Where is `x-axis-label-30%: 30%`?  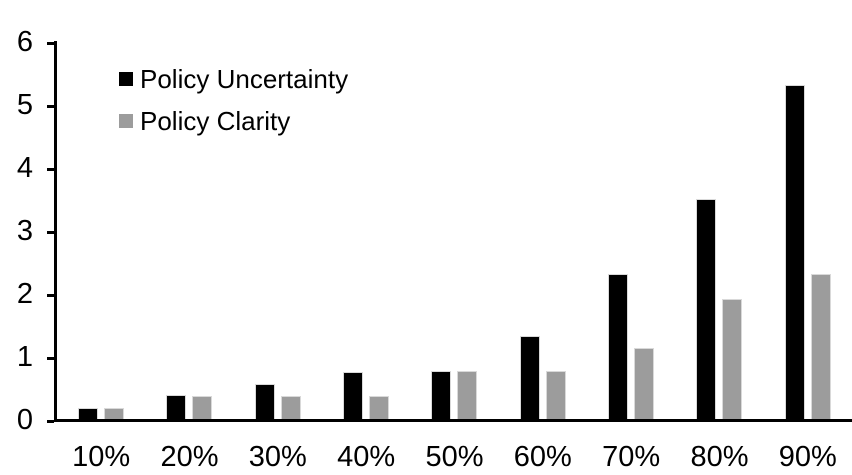 x-axis-label-30%: 30% is located at coordinates (277, 457).